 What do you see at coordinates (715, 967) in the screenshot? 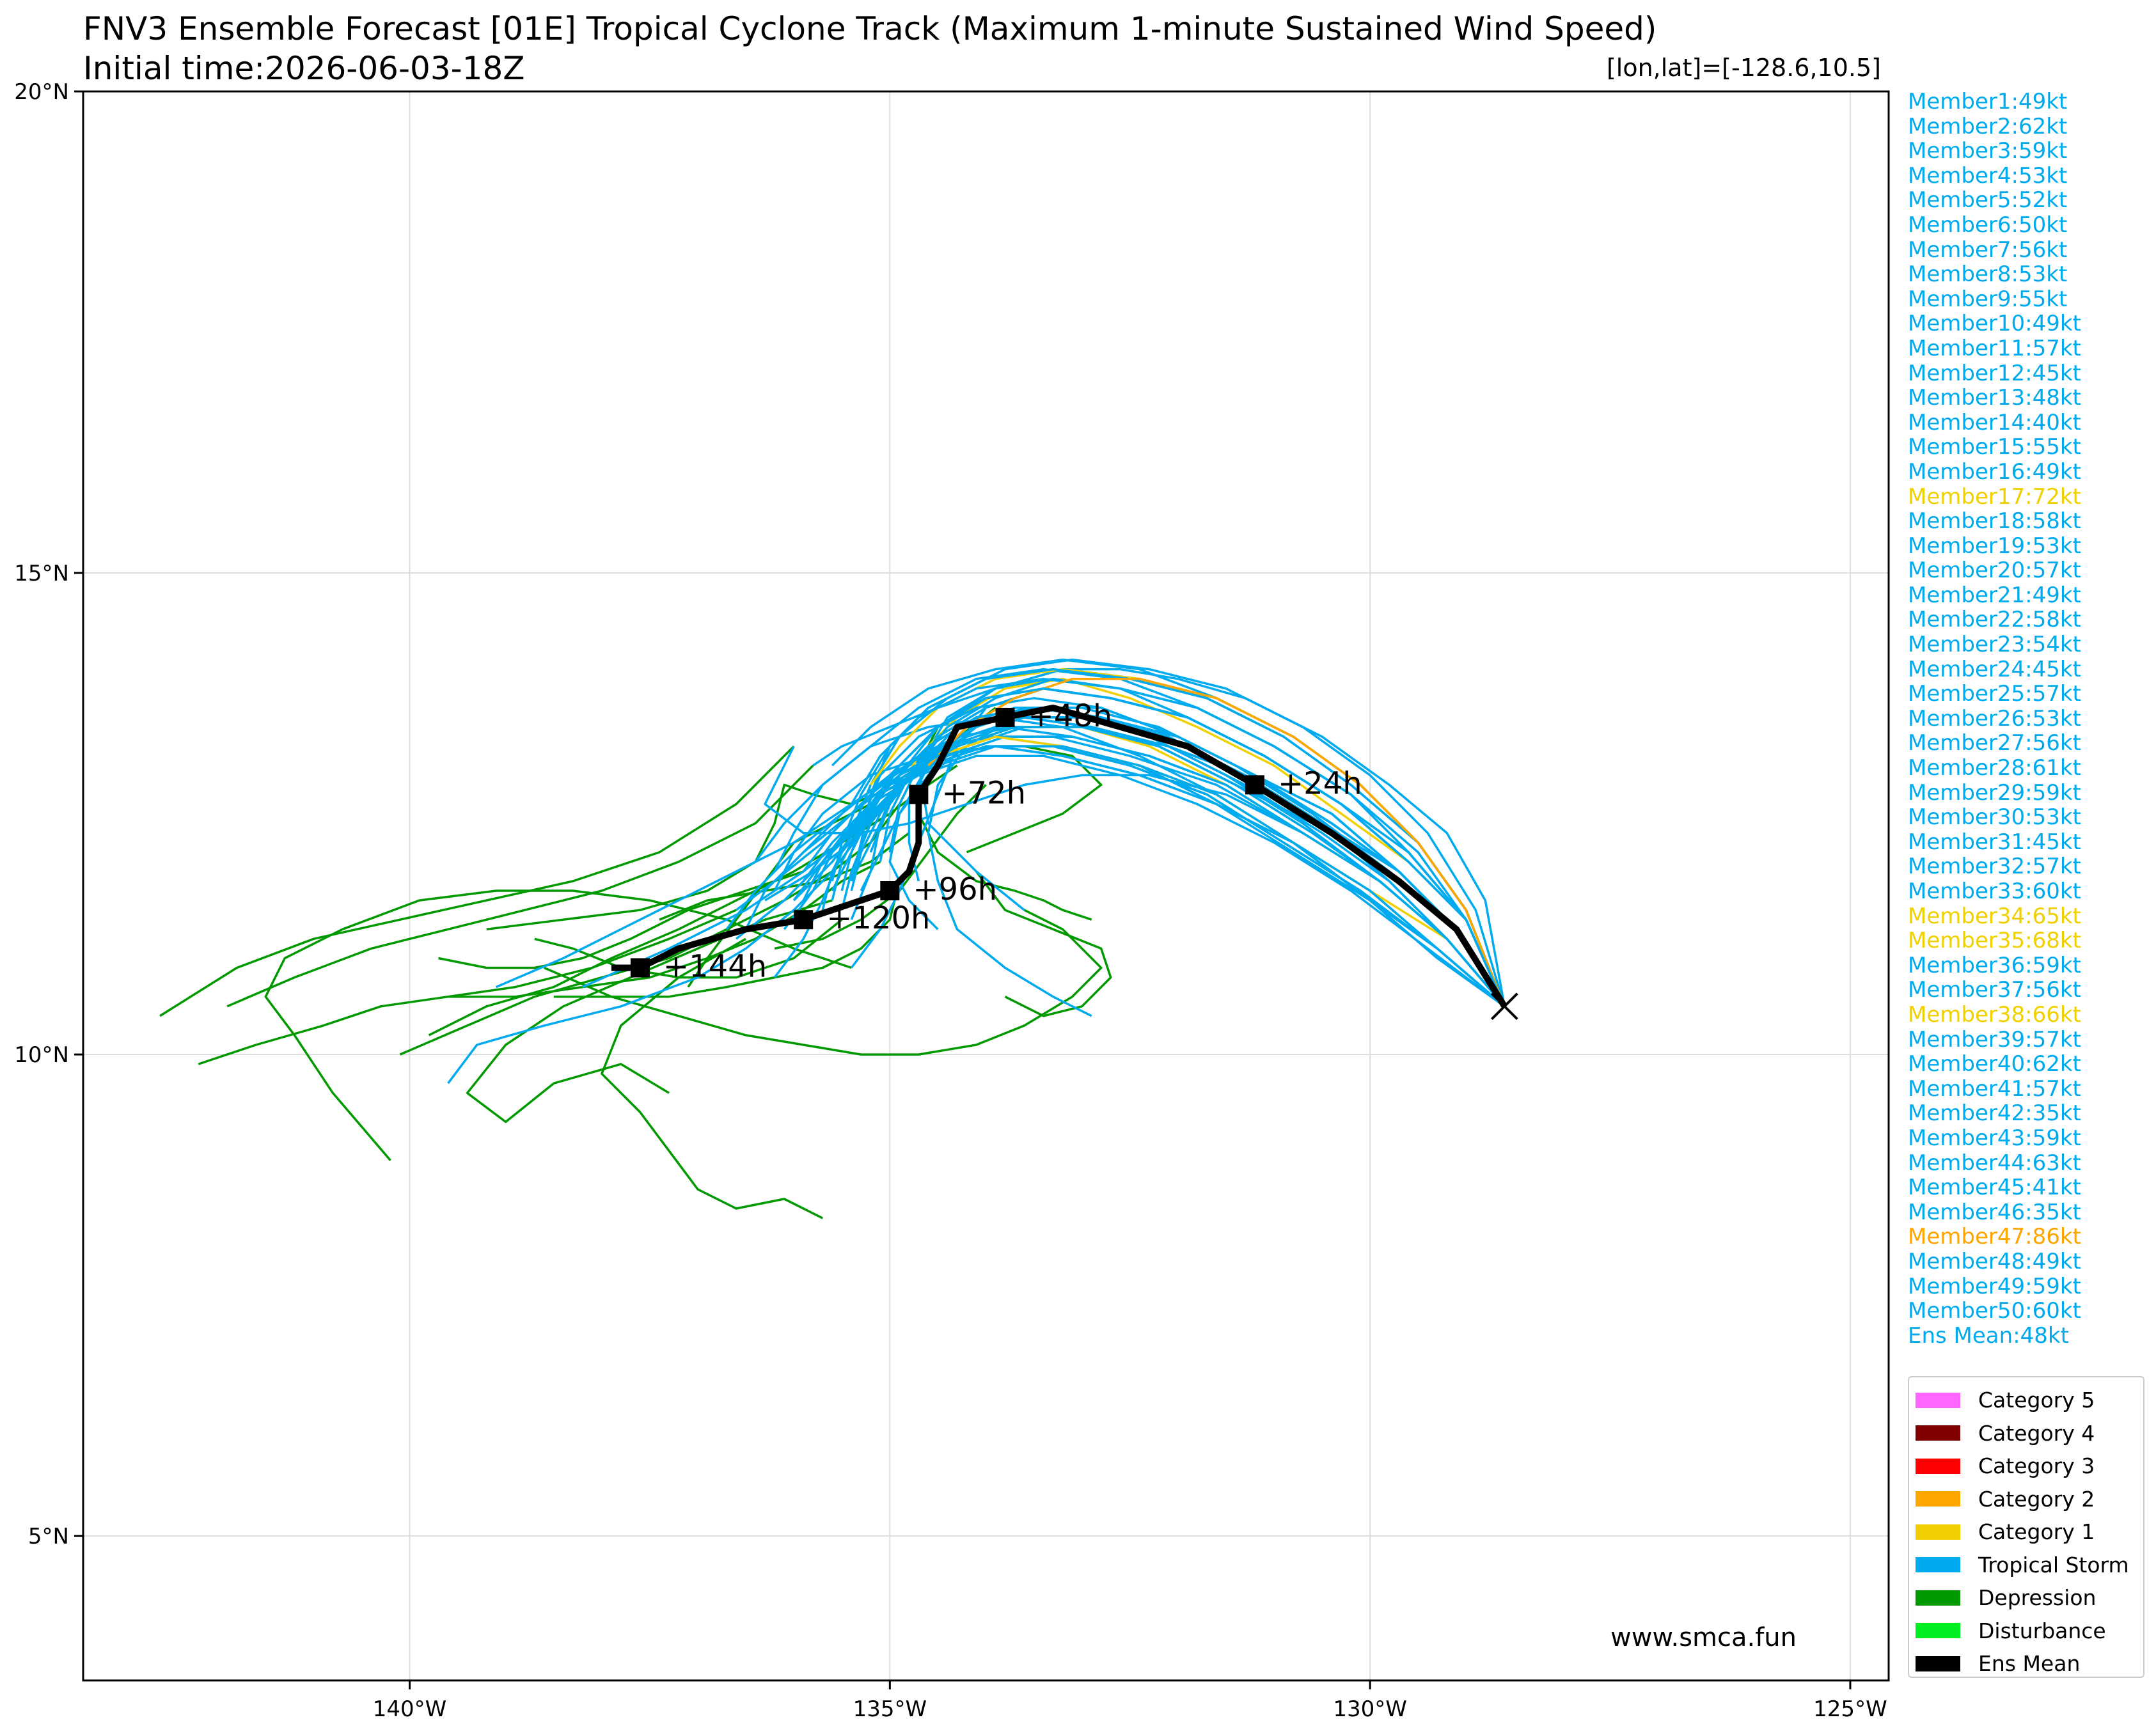
I see `forecast-hour-label: +144h` at bounding box center [715, 967].